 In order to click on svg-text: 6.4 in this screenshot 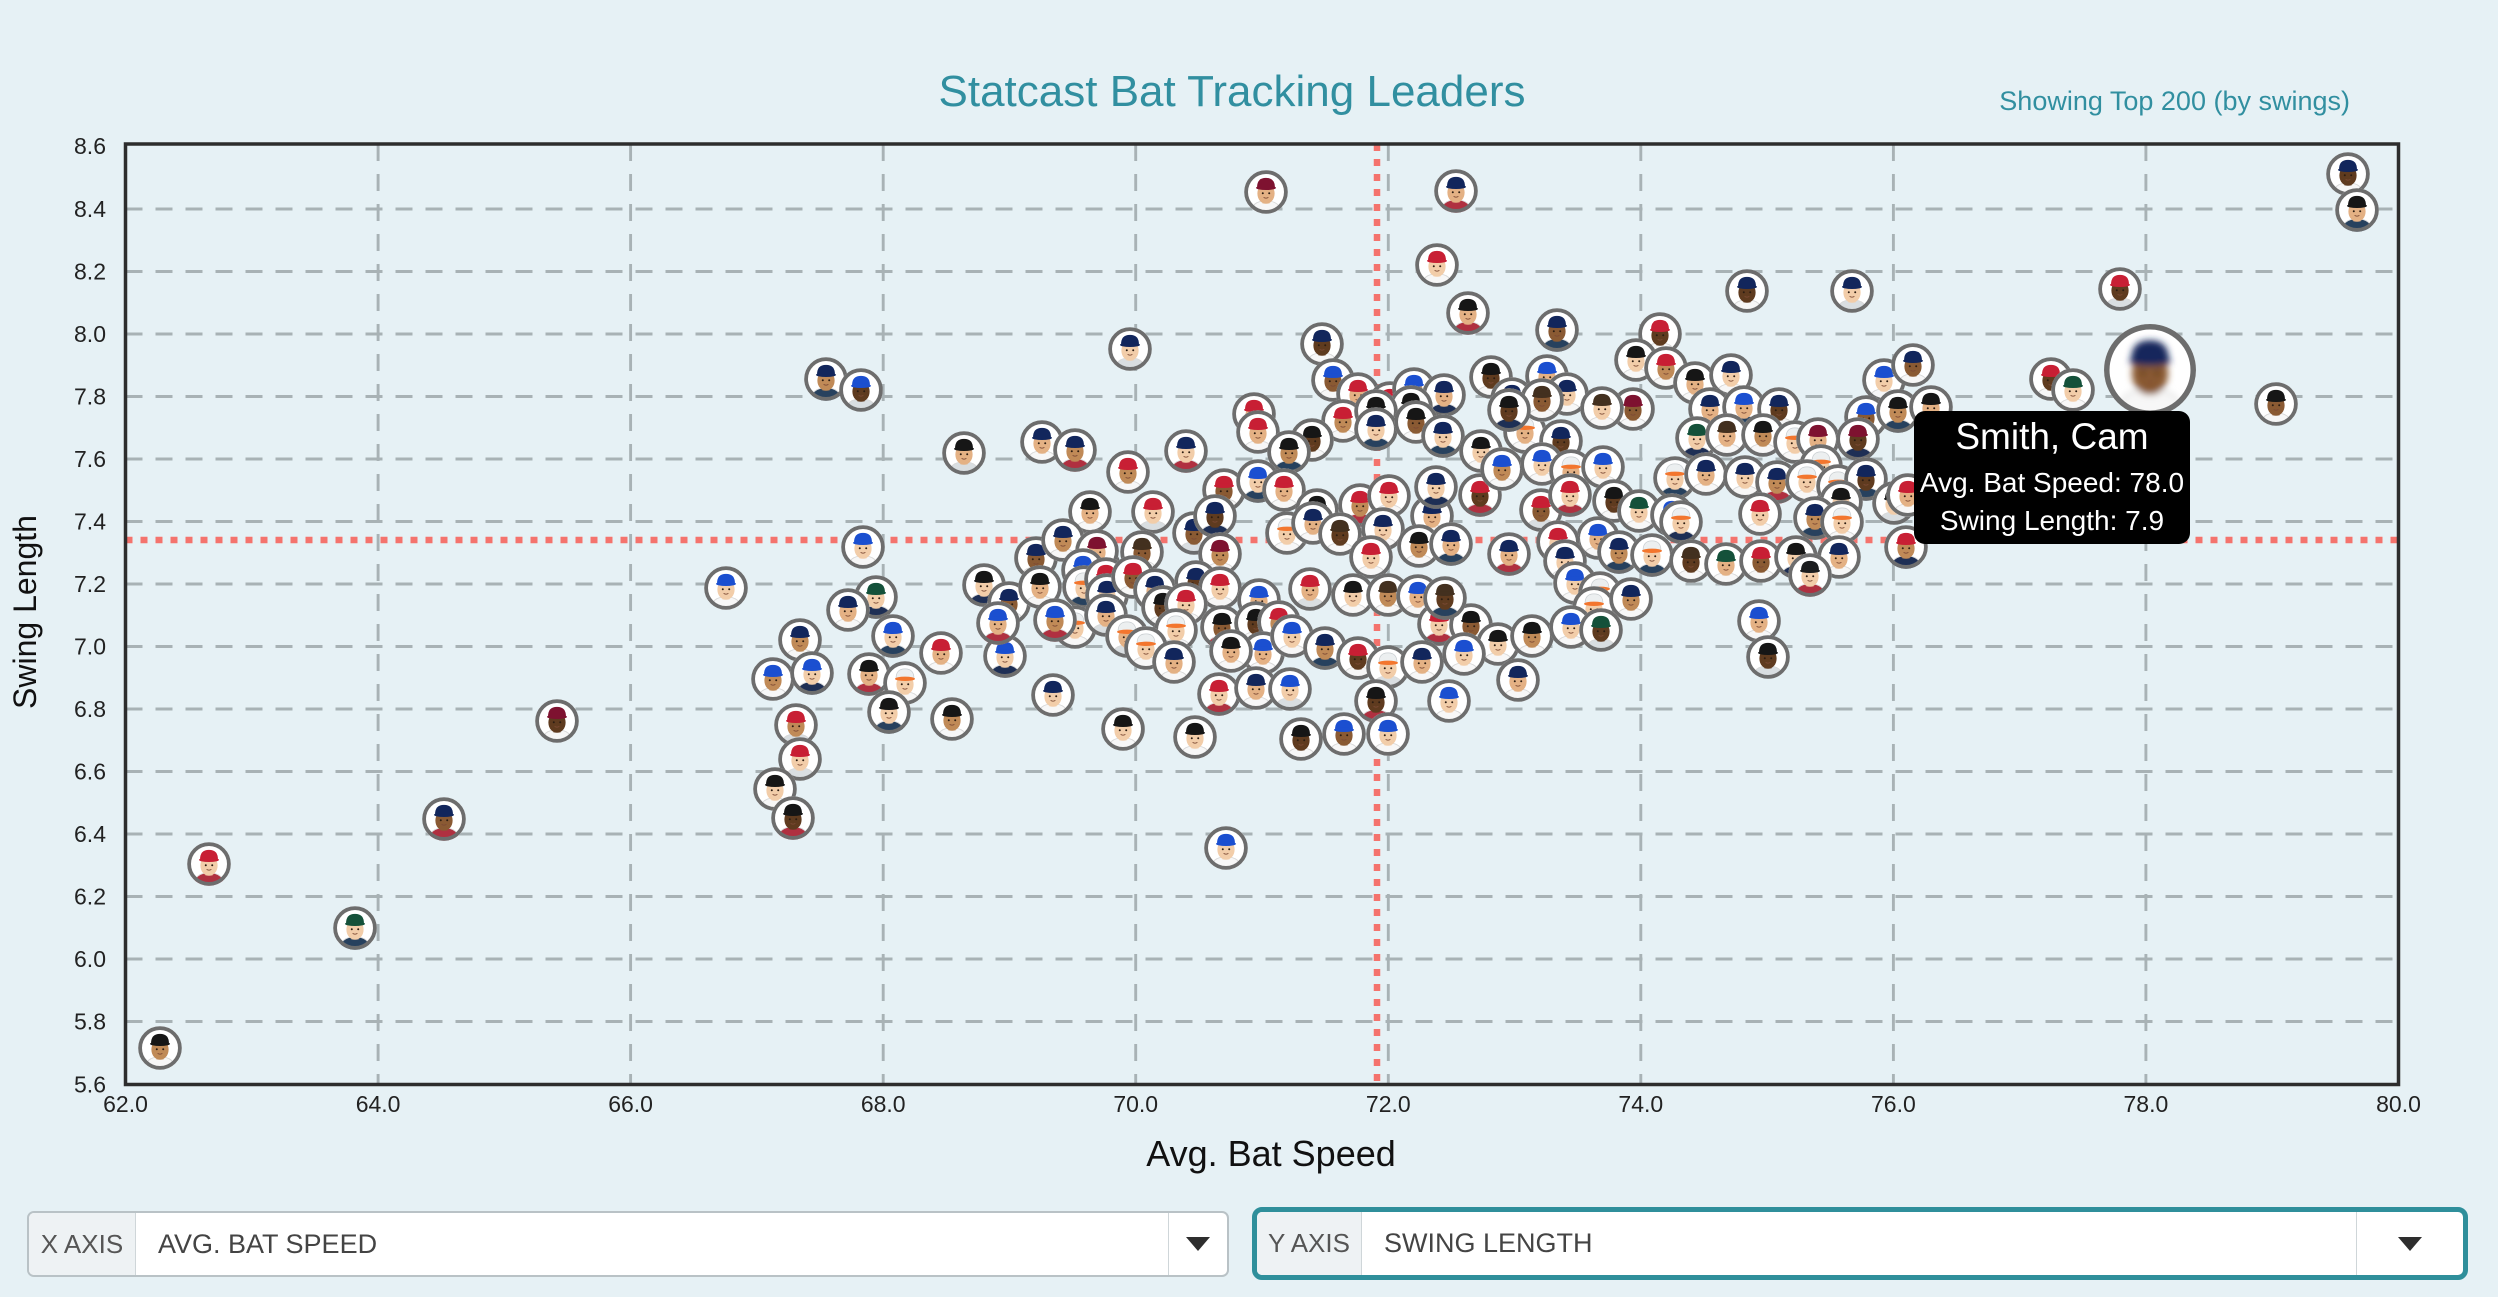, I will do `click(90, 834)`.